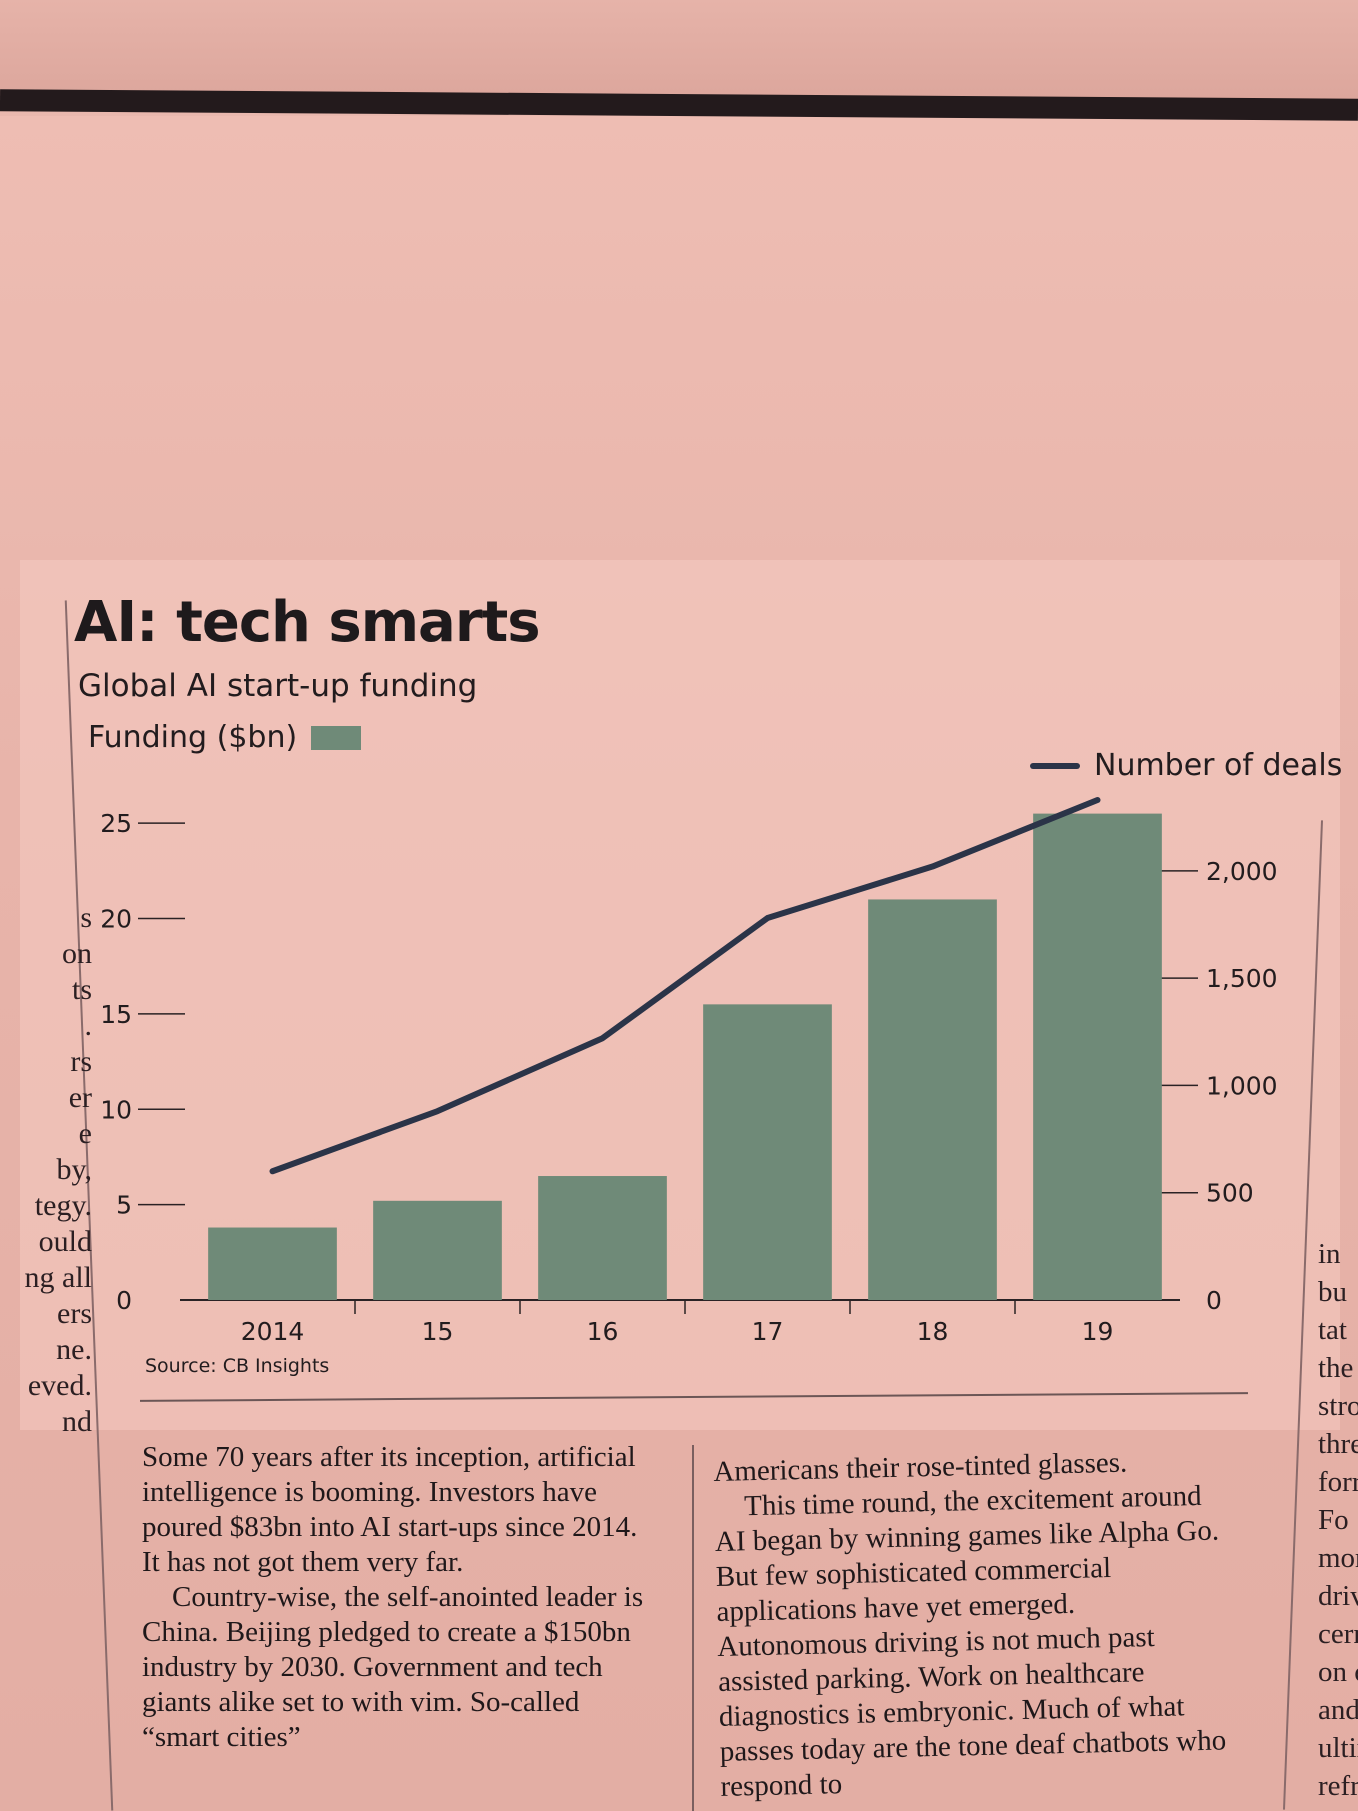  What do you see at coordinates (1338, 1710) in the screenshot?
I see `edge-text: and` at bounding box center [1338, 1710].